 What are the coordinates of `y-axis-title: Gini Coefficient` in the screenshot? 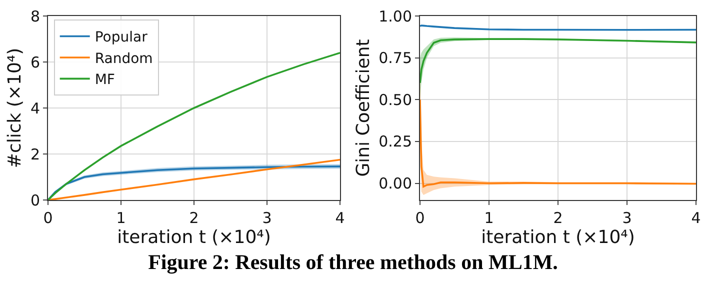 It's located at (363, 108).